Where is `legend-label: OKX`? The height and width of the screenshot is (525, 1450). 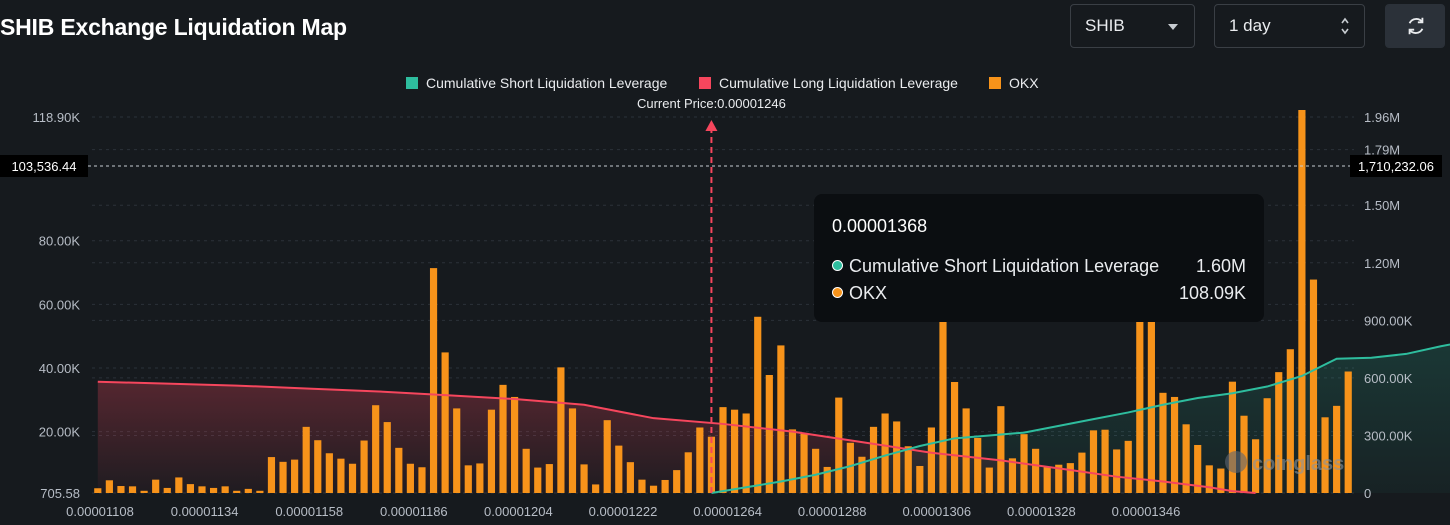
legend-label: OKX is located at coordinates (1024, 83).